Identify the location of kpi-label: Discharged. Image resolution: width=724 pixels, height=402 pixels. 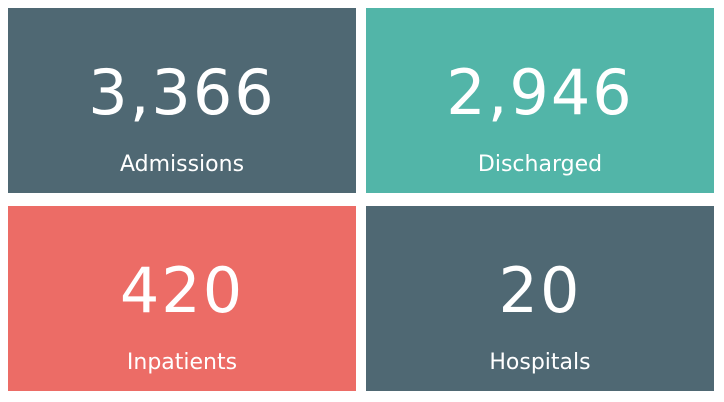
(540, 164).